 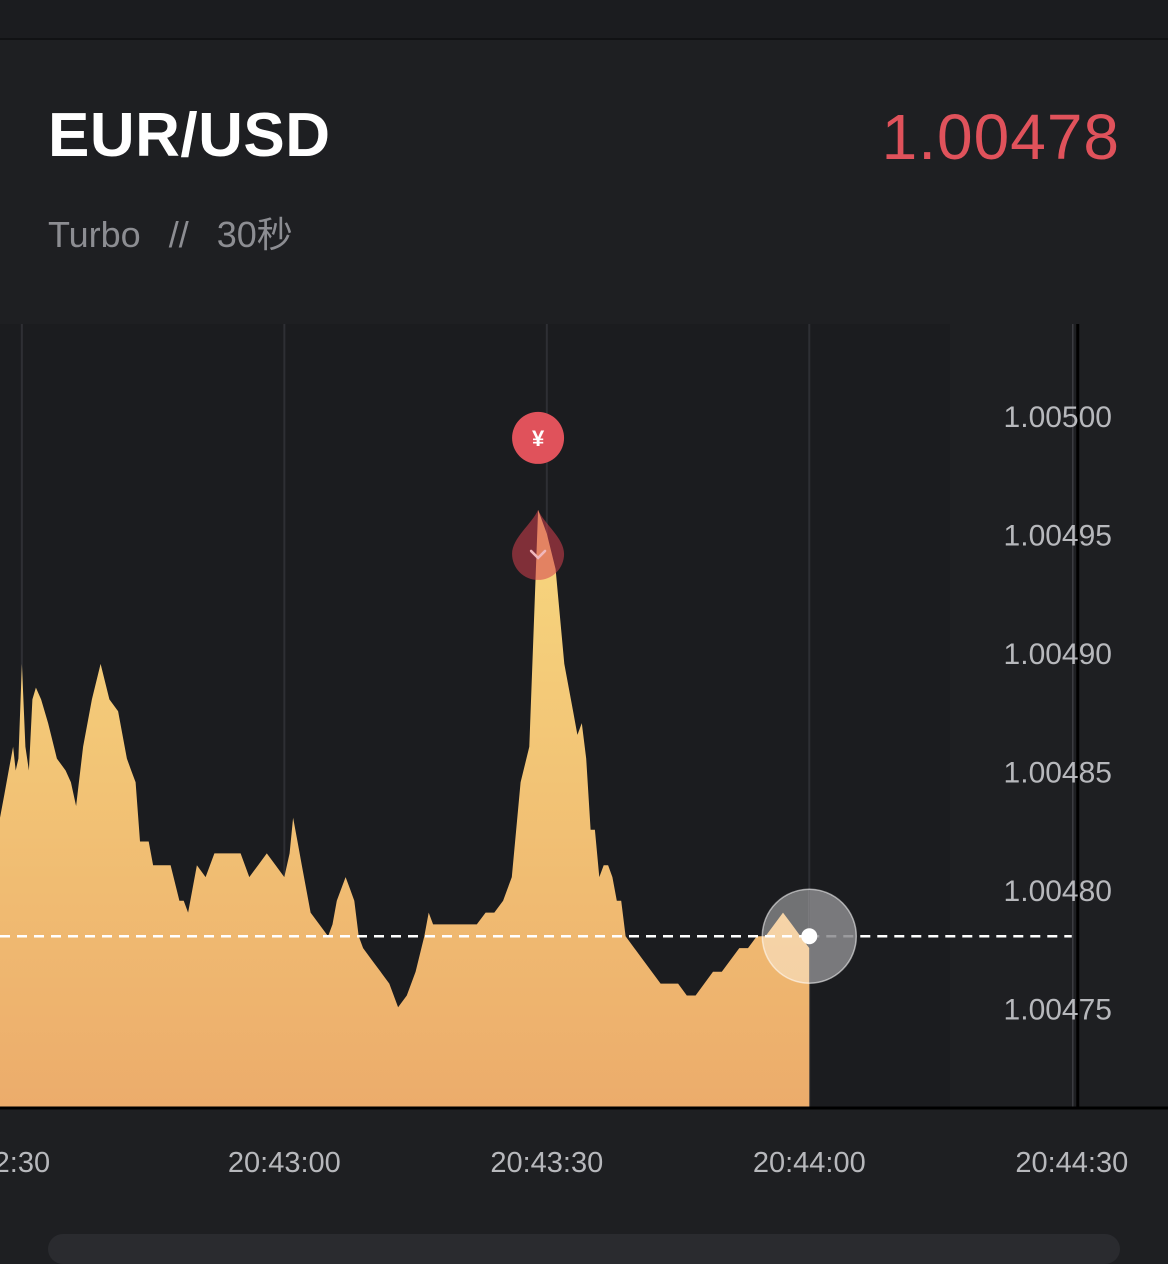 What do you see at coordinates (833, 936) in the screenshot?
I see `price-dot-halo-right` at bounding box center [833, 936].